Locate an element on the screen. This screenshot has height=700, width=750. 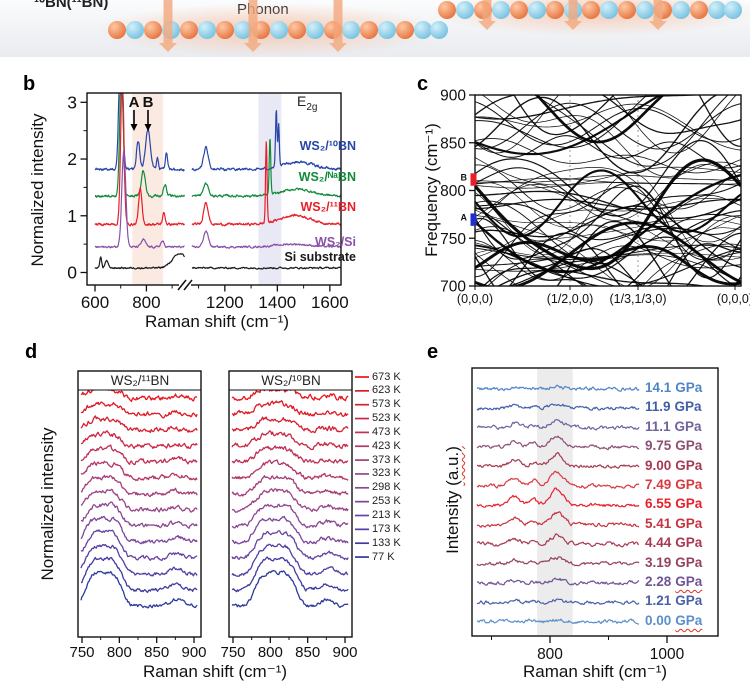
panel-e-curves is located at coordinates (558, 504).